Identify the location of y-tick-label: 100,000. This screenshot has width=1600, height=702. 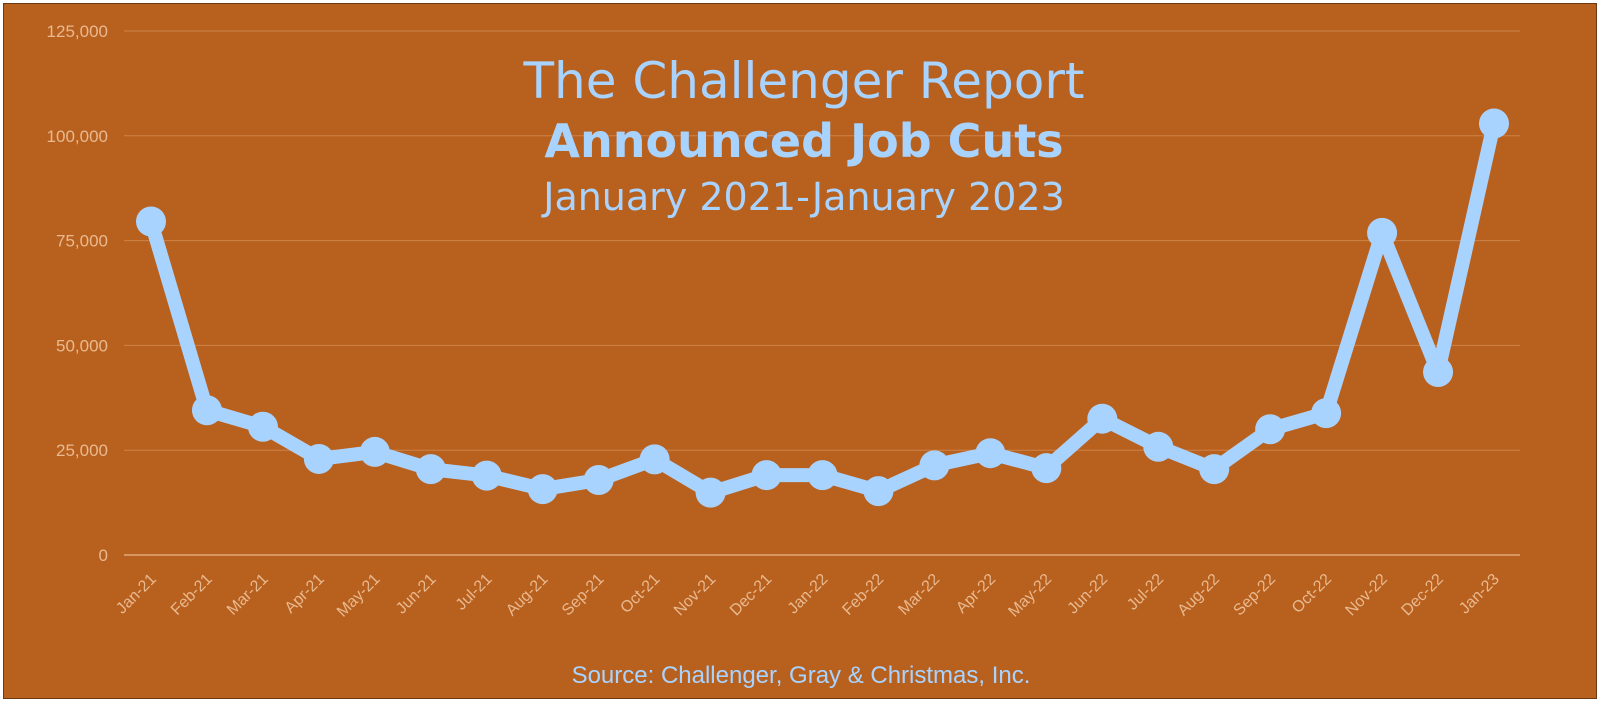
(77, 136).